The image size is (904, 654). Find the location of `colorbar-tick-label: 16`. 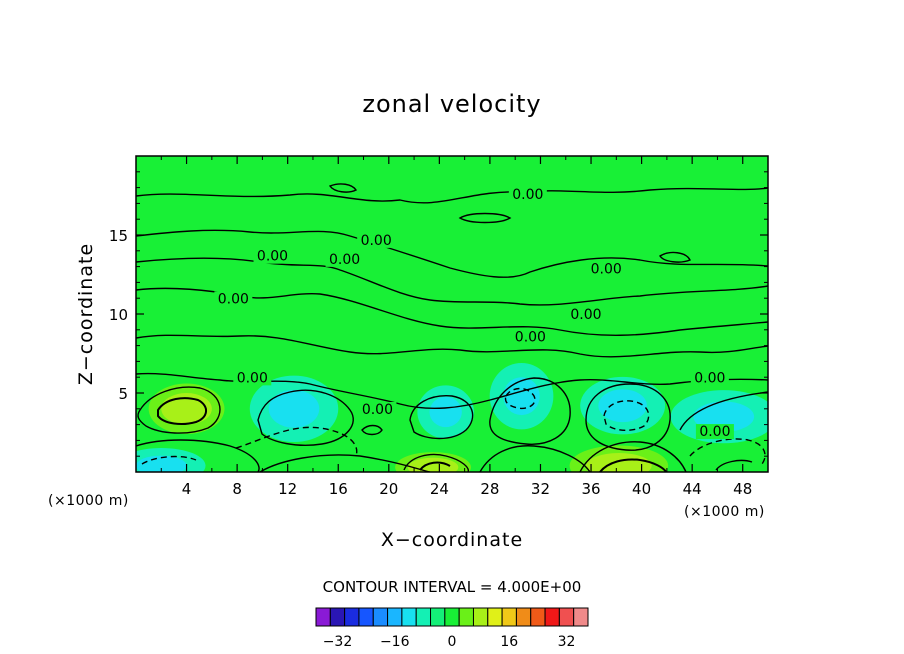

colorbar-tick-label: 16 is located at coordinates (509, 642).